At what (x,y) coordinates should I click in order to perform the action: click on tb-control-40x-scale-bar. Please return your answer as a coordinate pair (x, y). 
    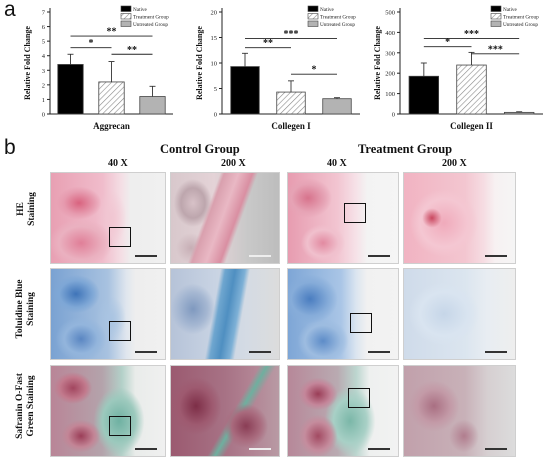
    Looking at the image, I should click on (146, 352).